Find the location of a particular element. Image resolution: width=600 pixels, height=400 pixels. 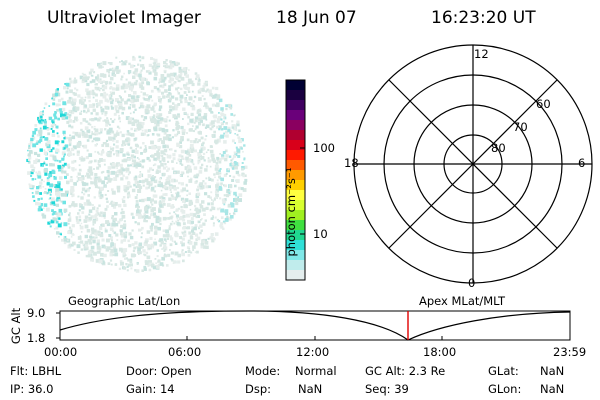

timeline-y-bottom: 1.8 is located at coordinates (36, 338).